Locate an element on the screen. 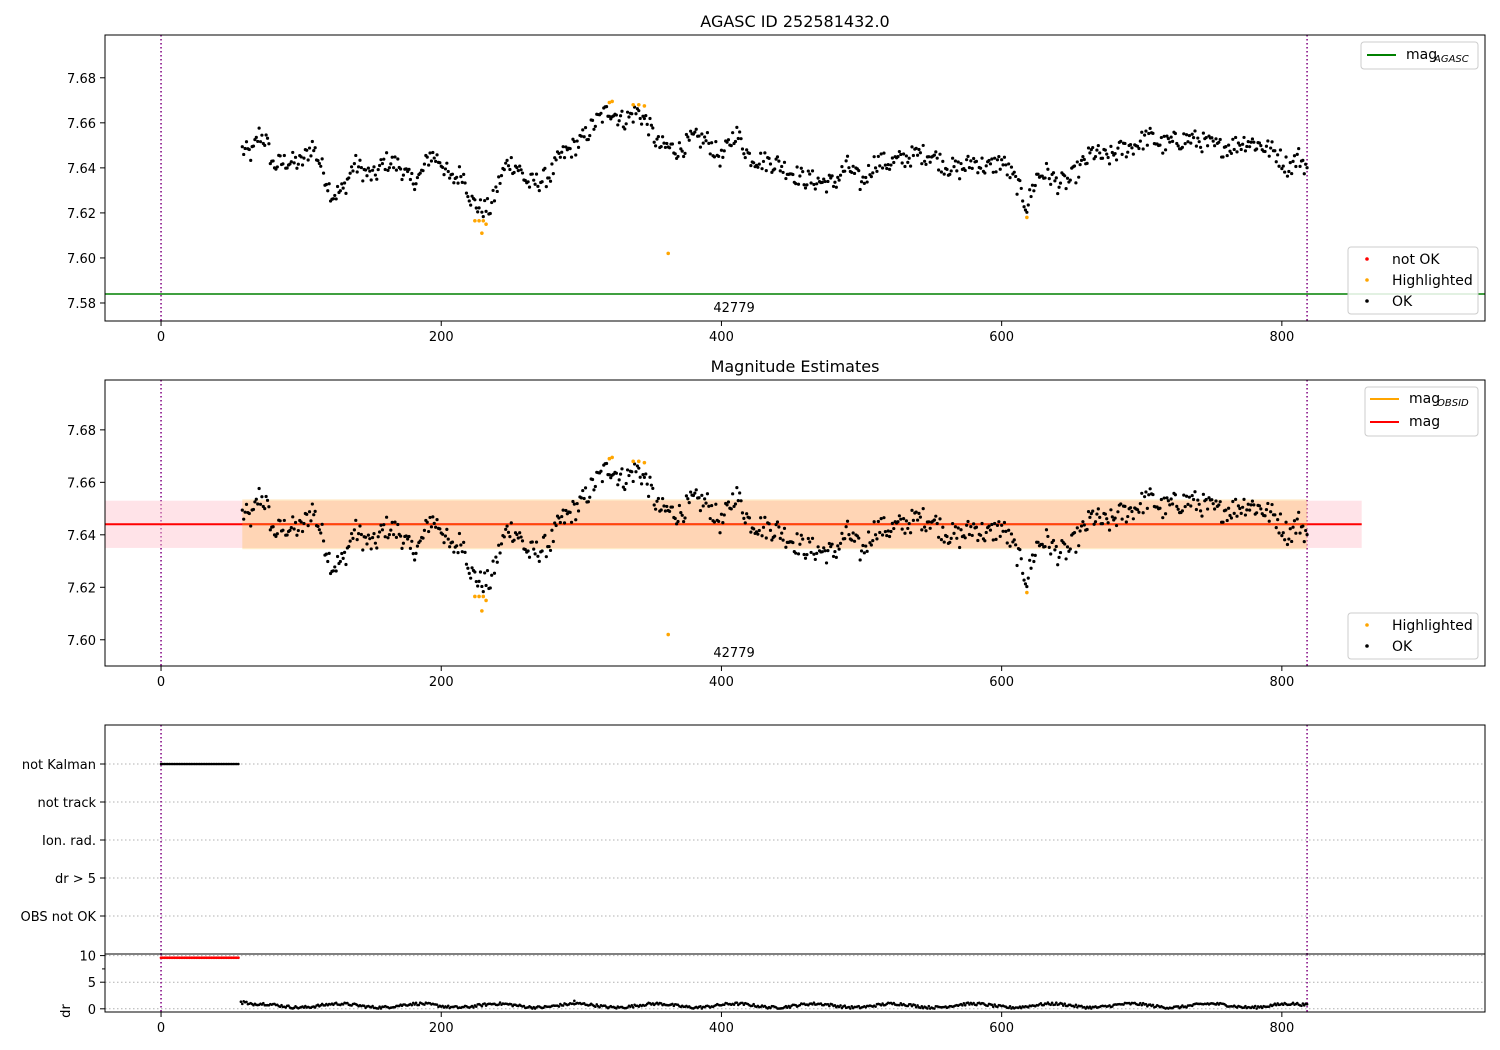 The height and width of the screenshot is (1050, 1500). legend-marker-highlighted is located at coordinates (1367, 280).